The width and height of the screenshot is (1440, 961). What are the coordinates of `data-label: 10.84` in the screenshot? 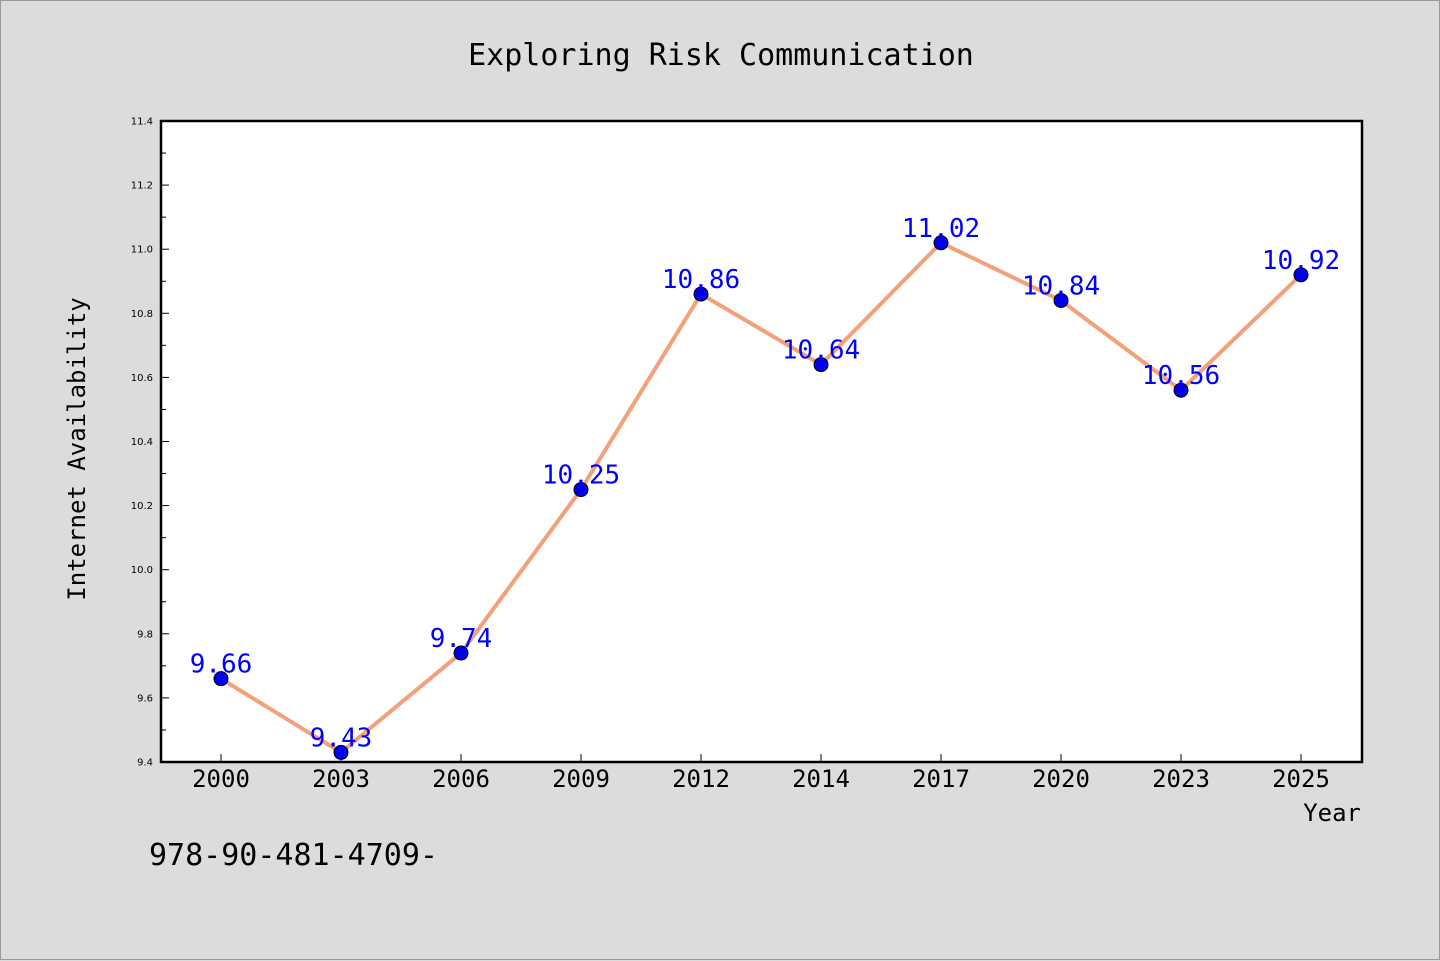 It's located at (1061, 286).